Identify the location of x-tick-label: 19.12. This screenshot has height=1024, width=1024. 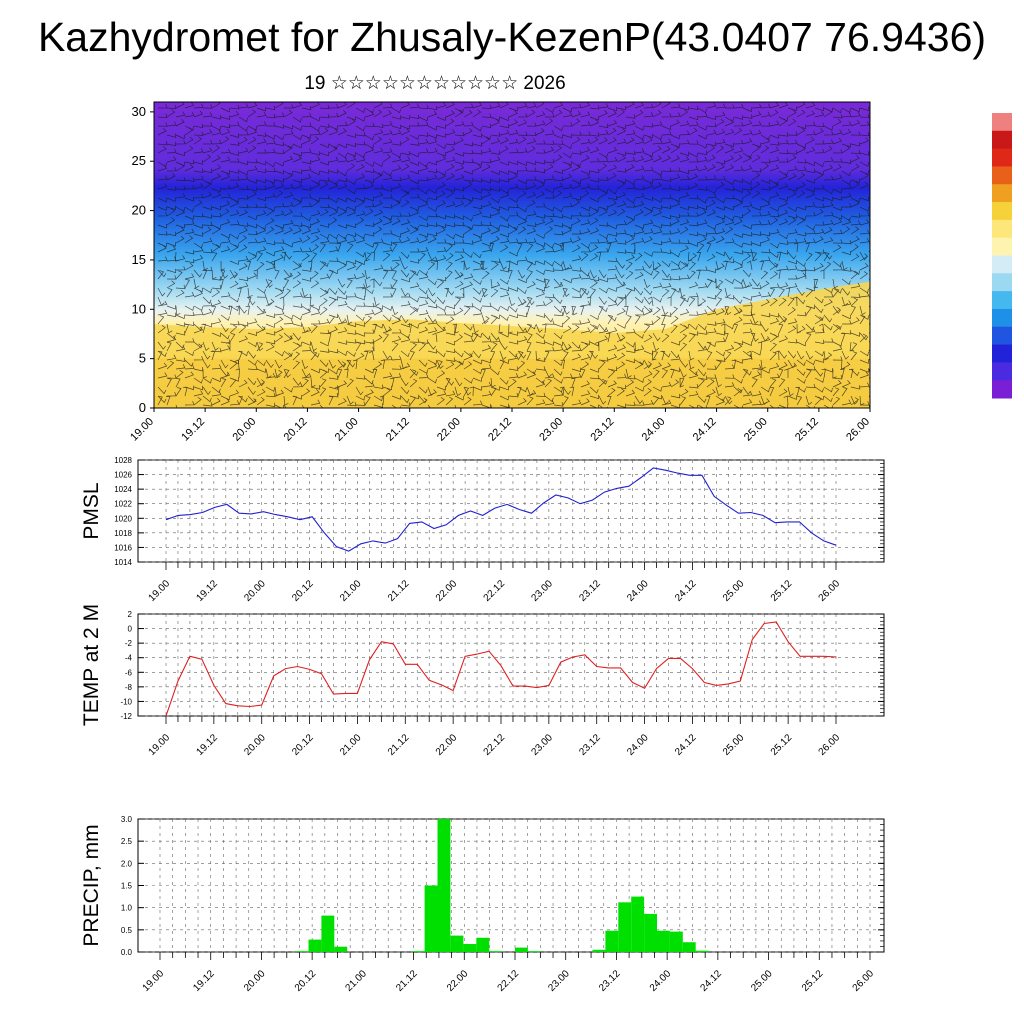
(208, 745).